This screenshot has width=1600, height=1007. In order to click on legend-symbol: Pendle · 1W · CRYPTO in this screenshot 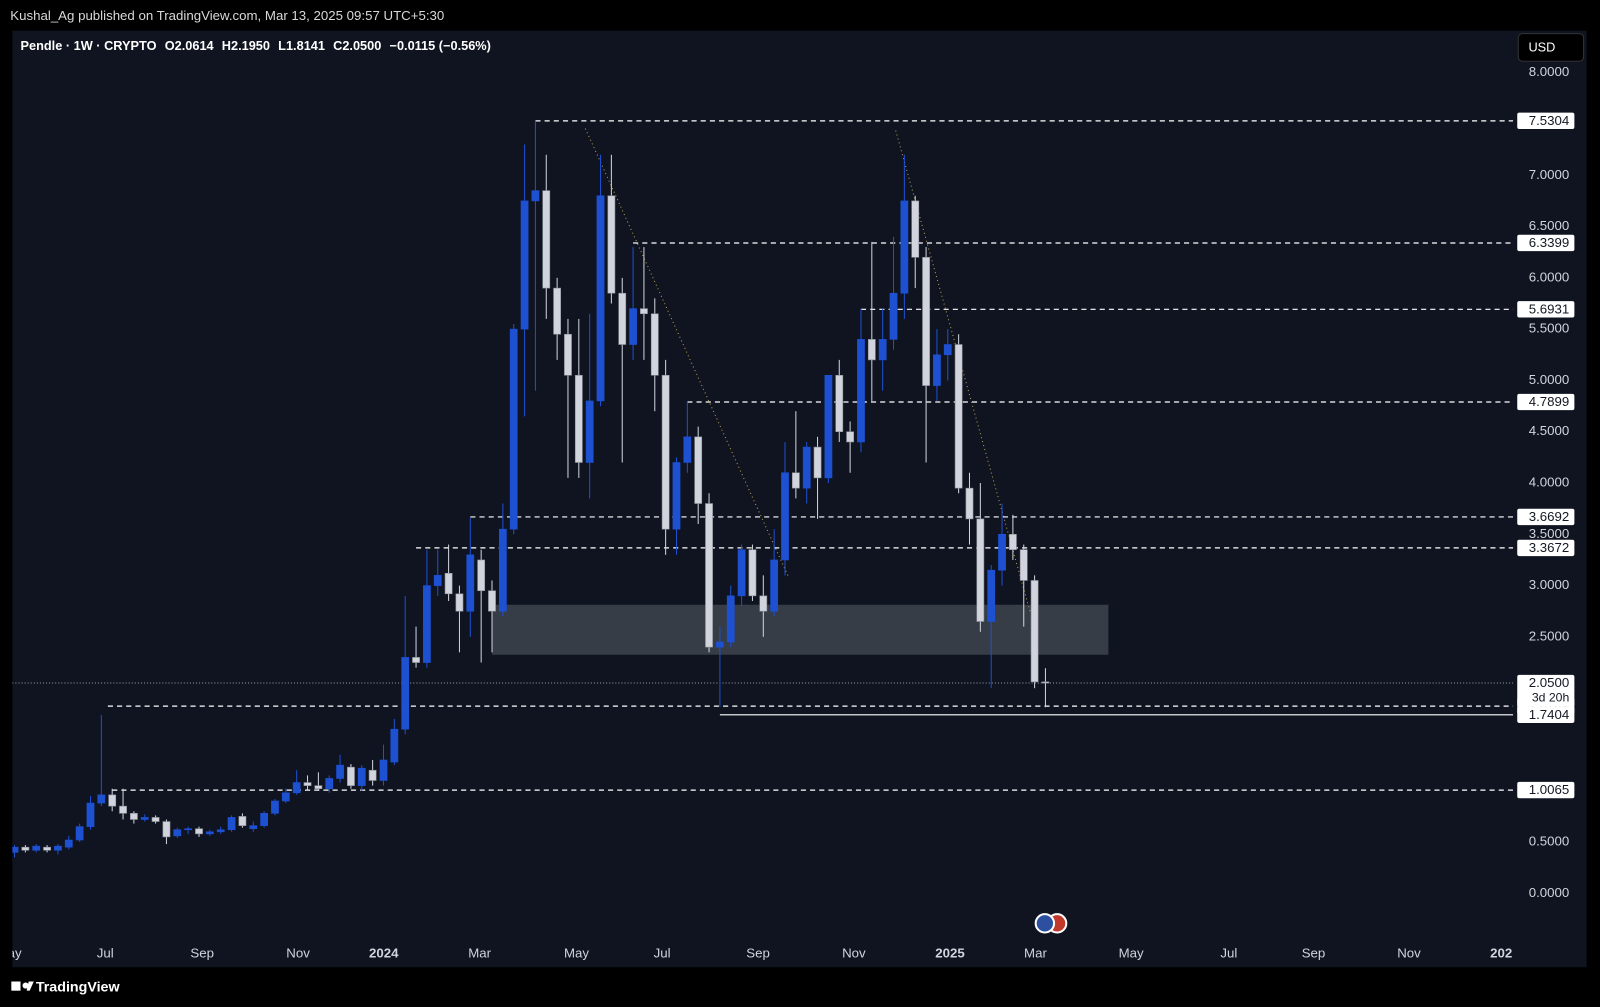, I will do `click(89, 45)`.